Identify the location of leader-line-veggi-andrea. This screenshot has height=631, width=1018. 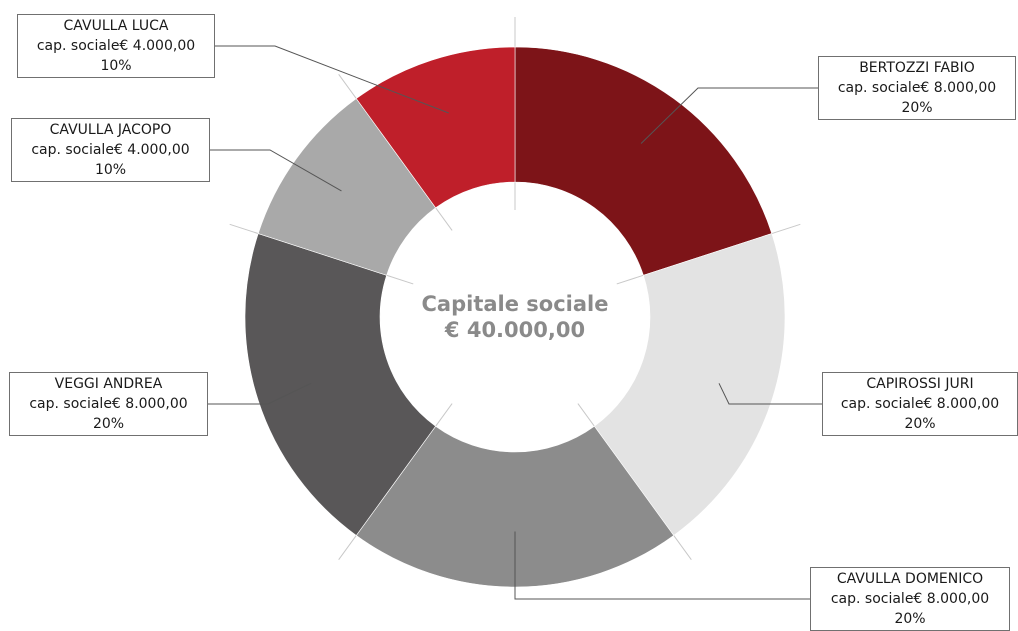
(260, 393).